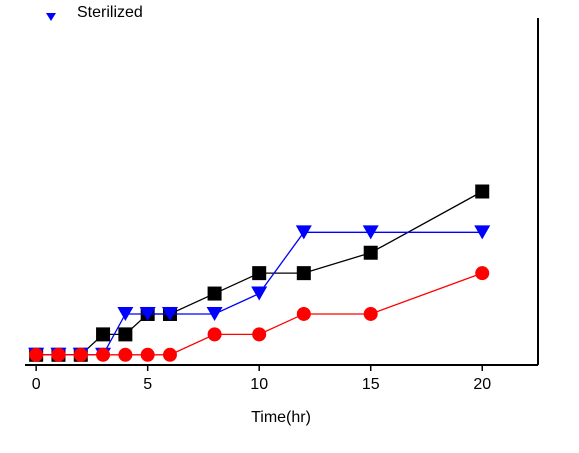 The height and width of the screenshot is (453, 579). Describe the element at coordinates (371, 384) in the screenshot. I see `x-tick-label: 15` at that location.